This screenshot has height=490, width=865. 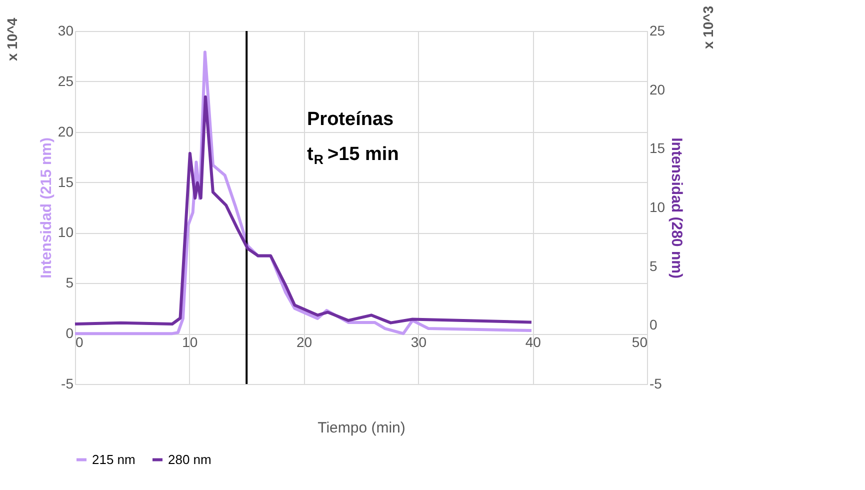 What do you see at coordinates (66, 80) in the screenshot?
I see `y-tick-label: 25` at bounding box center [66, 80].